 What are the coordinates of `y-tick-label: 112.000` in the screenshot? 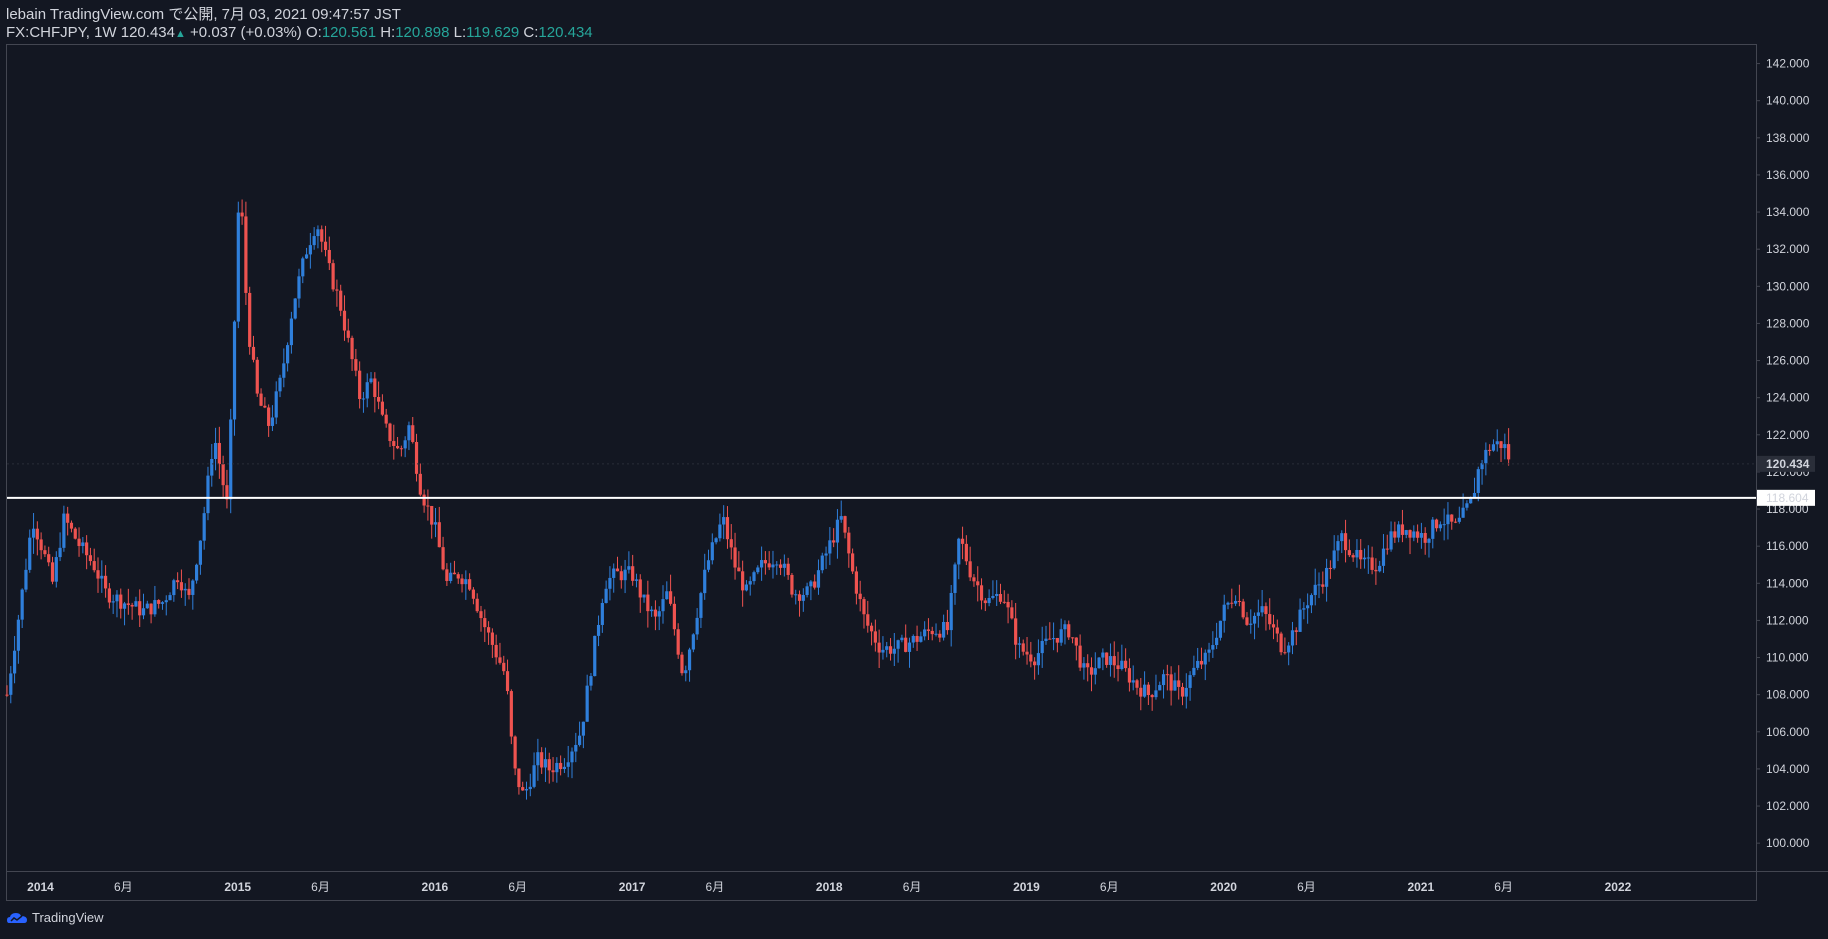 It's located at (1787, 620).